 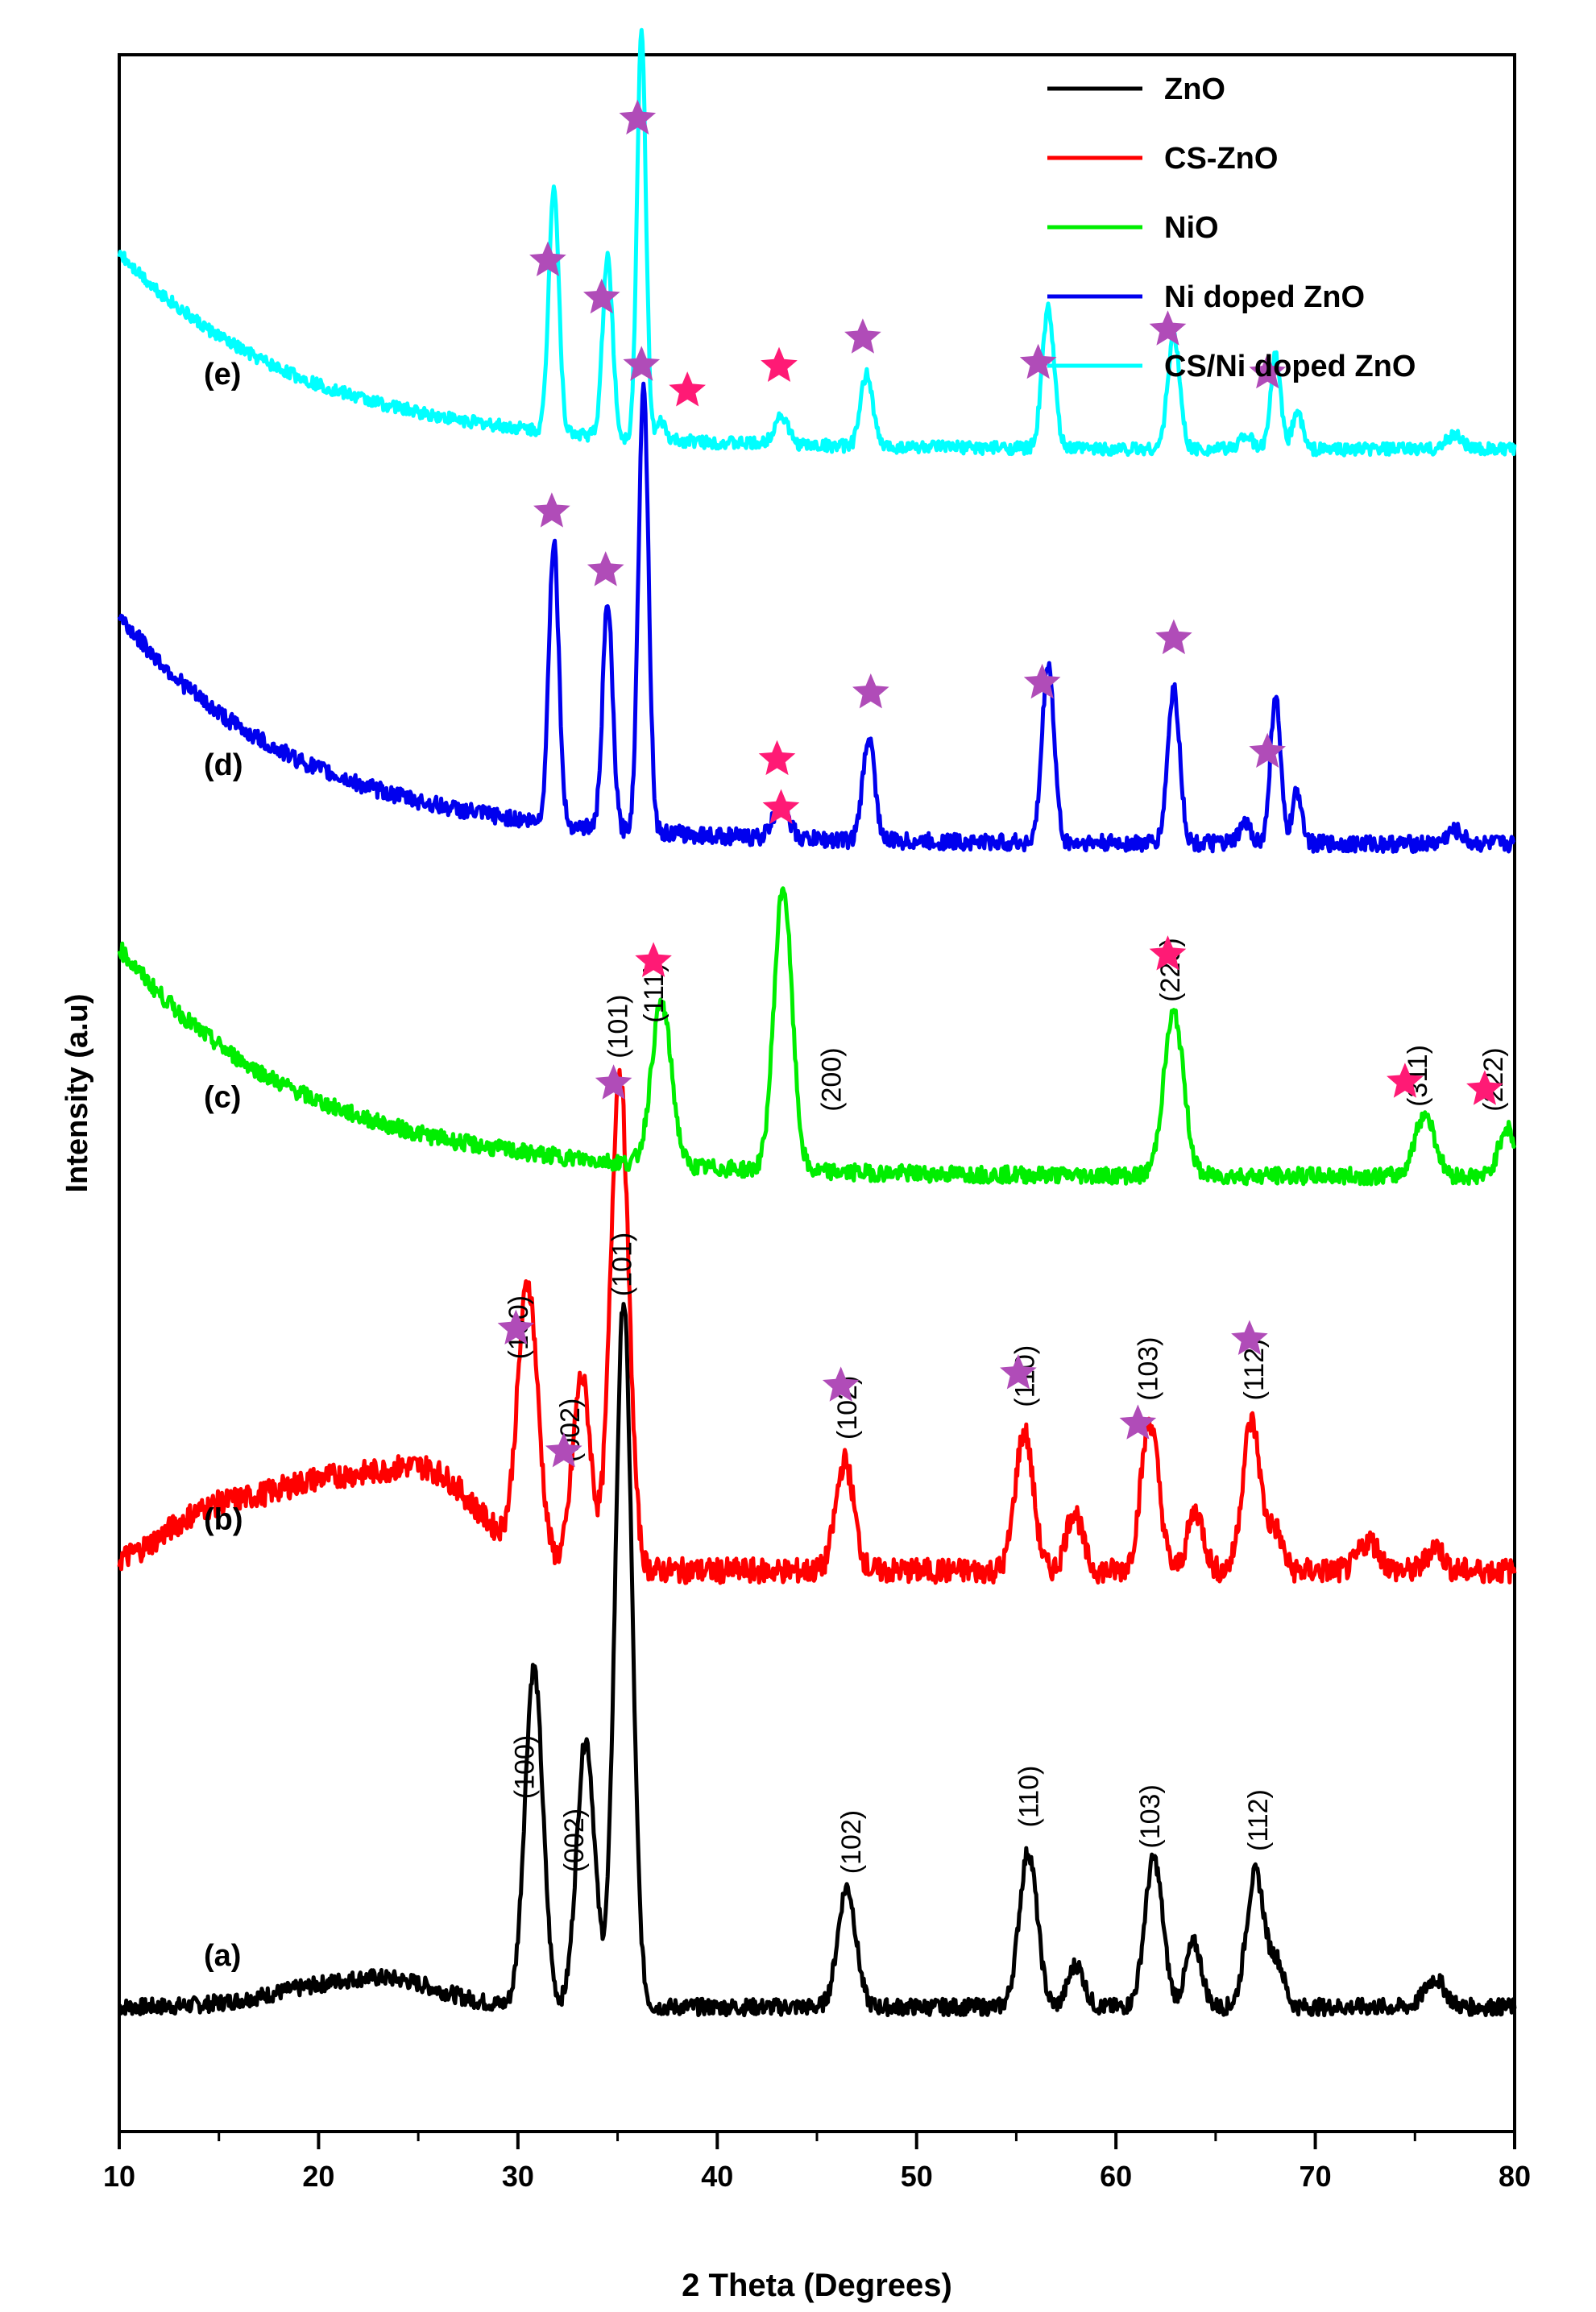 What do you see at coordinates (817, 2162) in the screenshot?
I see `x-axis: 10 20 30 40 50 60 70 80` at bounding box center [817, 2162].